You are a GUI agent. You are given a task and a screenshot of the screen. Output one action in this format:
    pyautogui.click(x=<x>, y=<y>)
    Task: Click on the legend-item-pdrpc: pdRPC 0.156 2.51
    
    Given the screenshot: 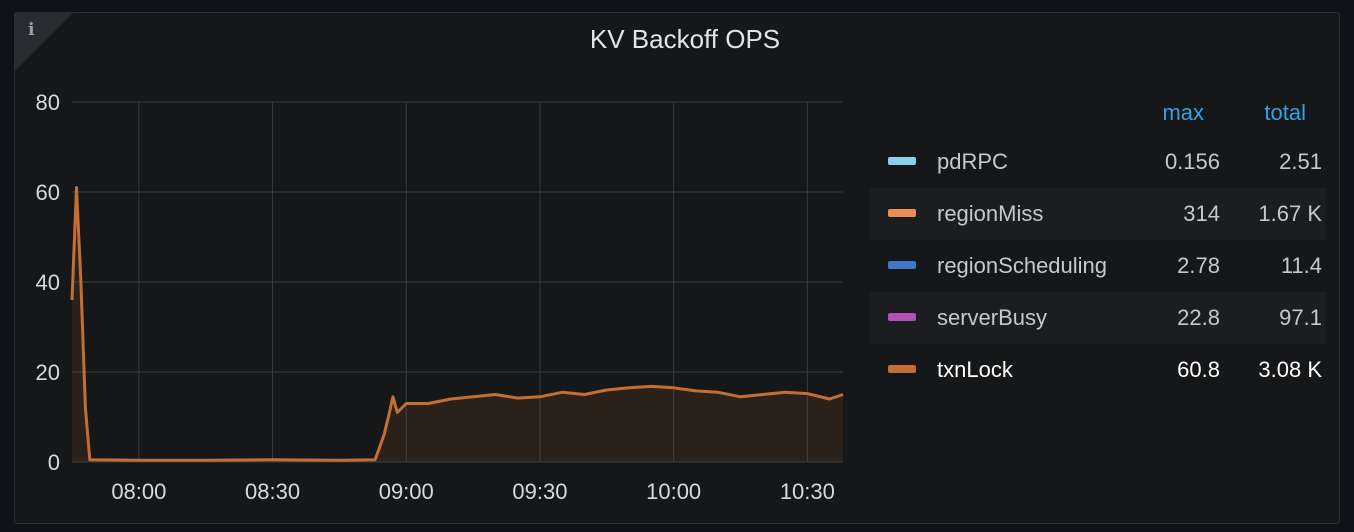 What is the action you would take?
    pyautogui.click(x=1098, y=162)
    